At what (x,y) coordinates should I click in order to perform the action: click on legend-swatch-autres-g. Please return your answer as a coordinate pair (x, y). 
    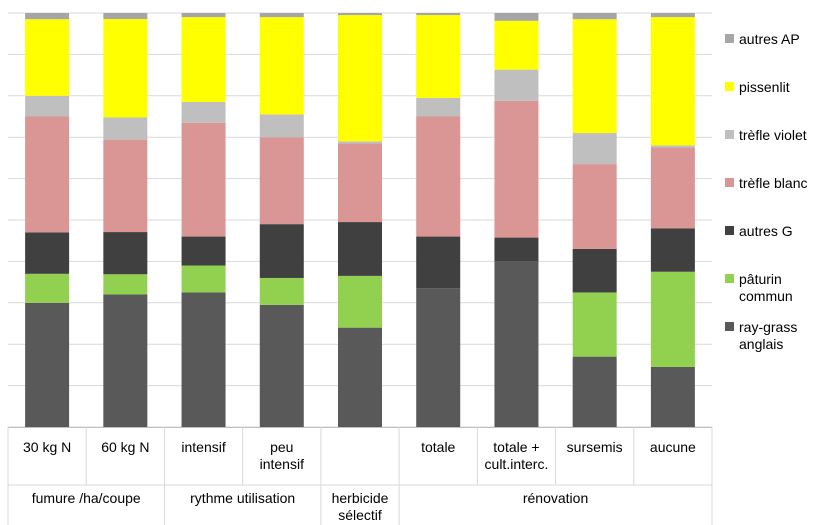
    Looking at the image, I should click on (729, 230).